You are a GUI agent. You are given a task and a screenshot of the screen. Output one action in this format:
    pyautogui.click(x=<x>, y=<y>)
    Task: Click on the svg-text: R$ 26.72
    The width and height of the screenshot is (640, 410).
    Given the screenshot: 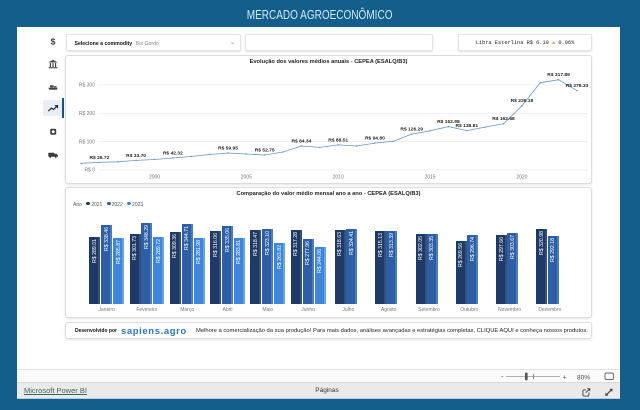 What is the action you would take?
    pyautogui.click(x=99, y=158)
    